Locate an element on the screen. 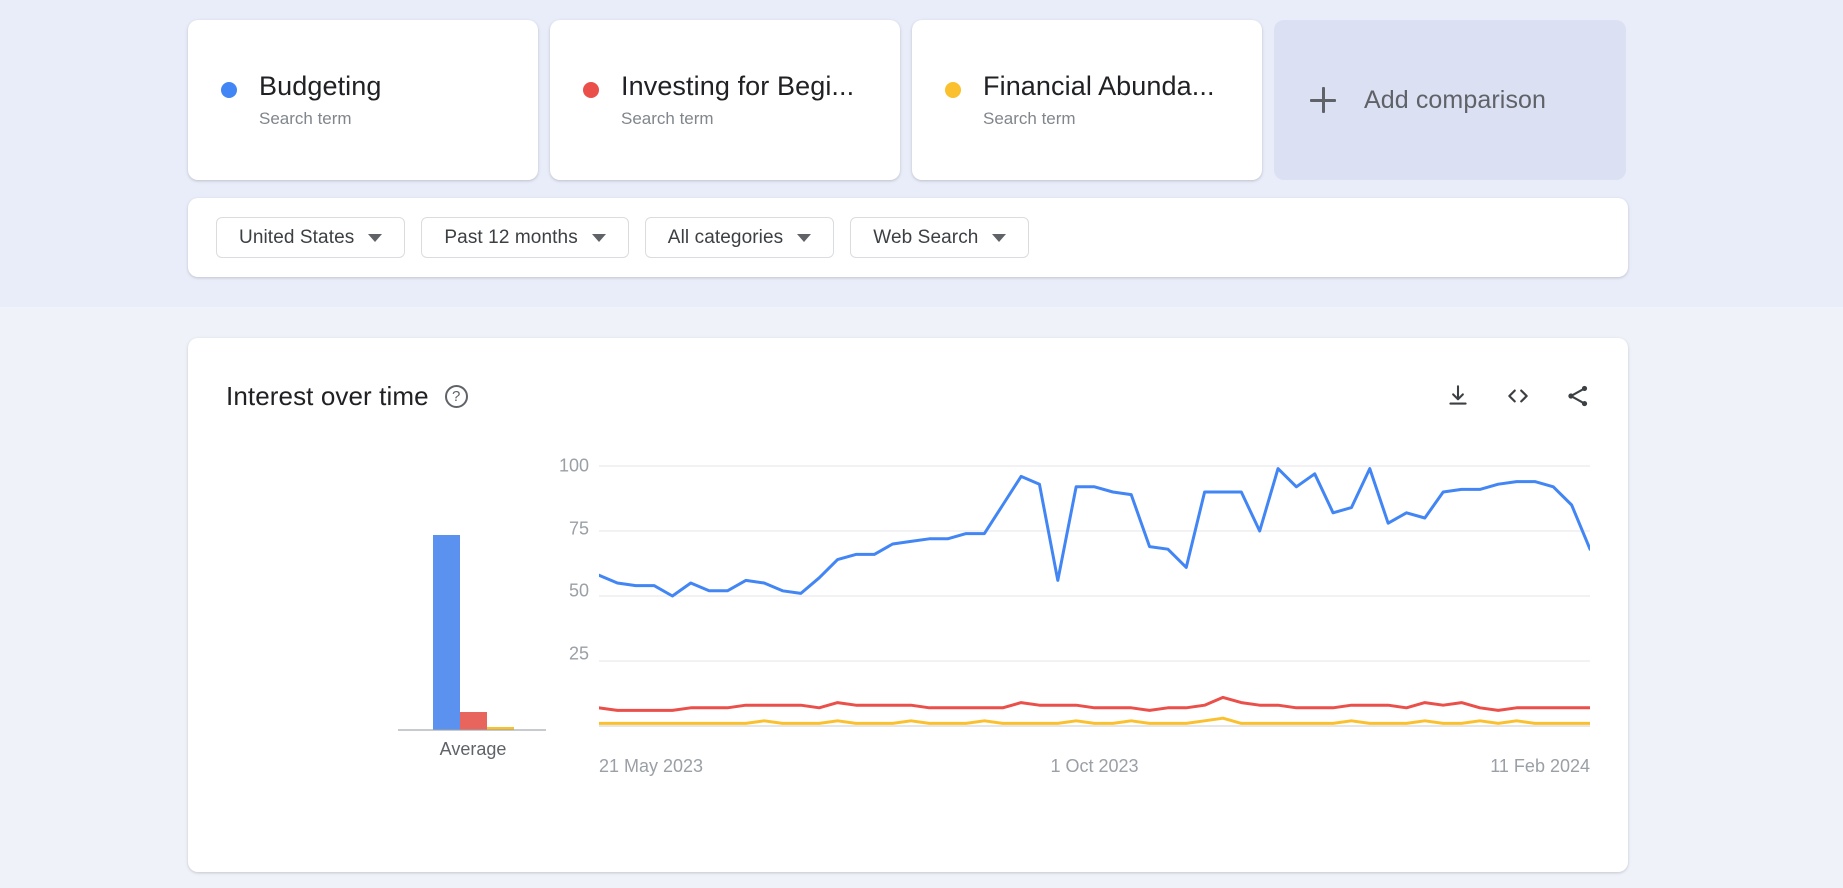 Image resolution: width=1843 pixels, height=888 pixels. download-icon is located at coordinates (1458, 396).